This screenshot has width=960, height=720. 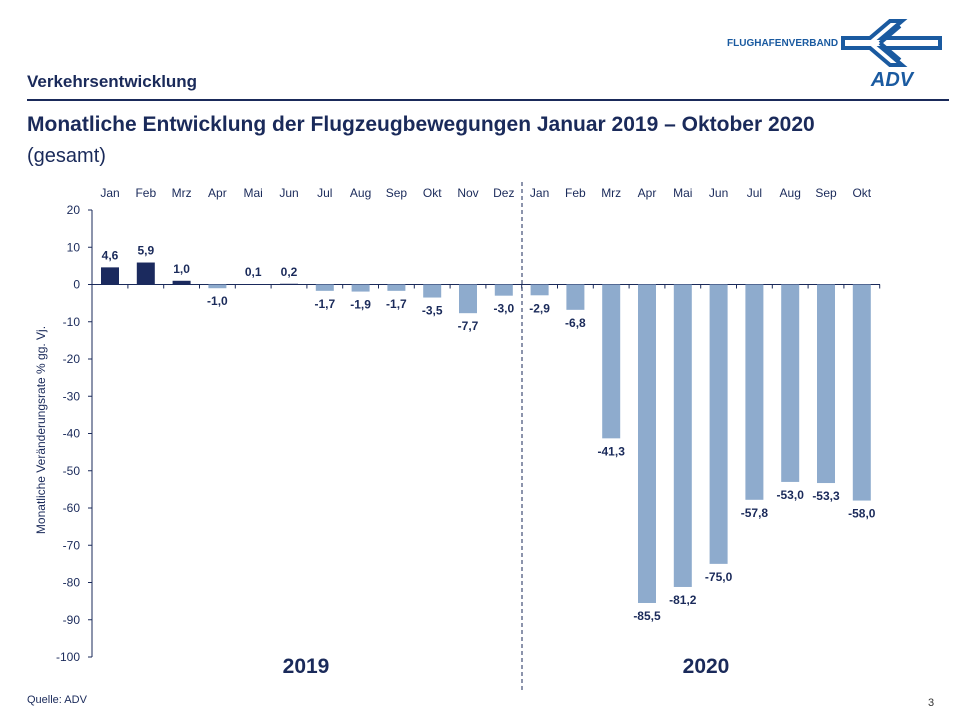 I want to click on y-tick-label: -20, so click(x=72, y=359).